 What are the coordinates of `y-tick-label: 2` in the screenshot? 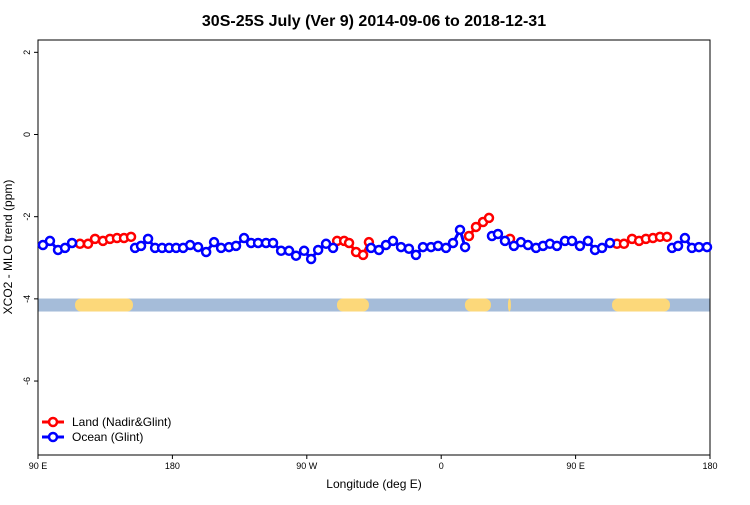 It's located at (27, 52).